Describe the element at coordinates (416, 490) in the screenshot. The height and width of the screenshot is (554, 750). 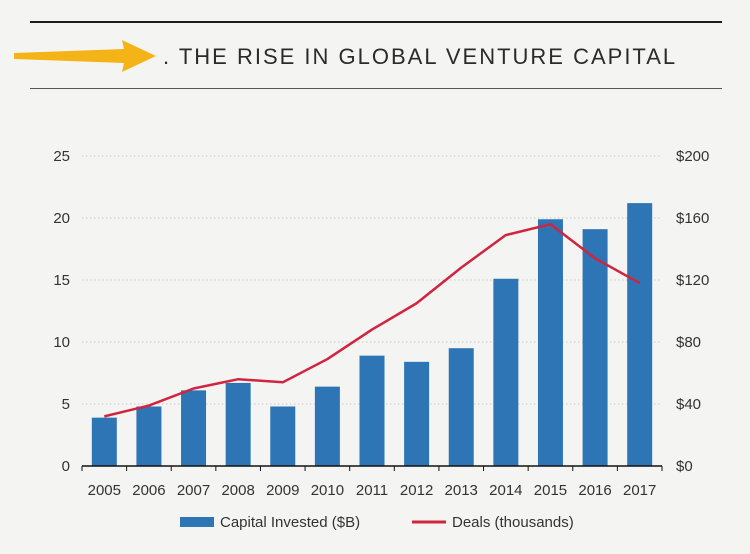
I see `x-tick-label: 2012` at that location.